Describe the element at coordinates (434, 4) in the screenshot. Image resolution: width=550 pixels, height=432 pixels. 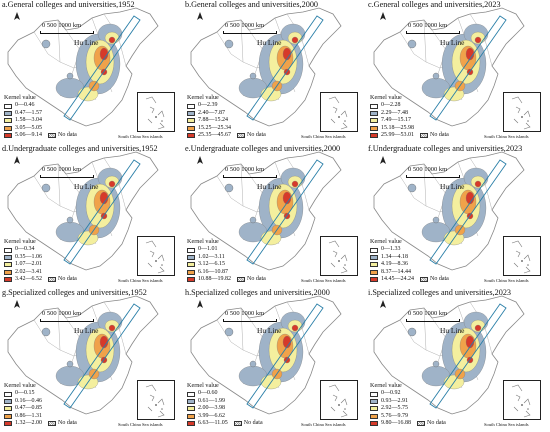
I see `panel-title: c.General colleges and universities,2023` at that location.